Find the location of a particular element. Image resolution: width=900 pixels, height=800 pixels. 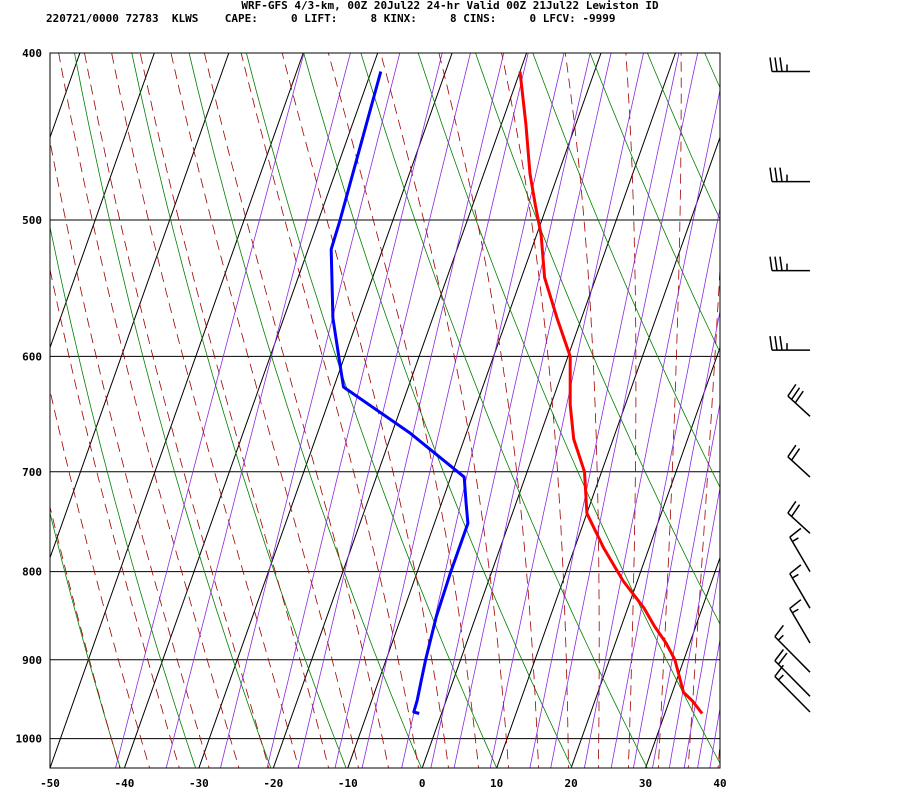

temperature-tick-label: 40 is located at coordinates (719, 783).